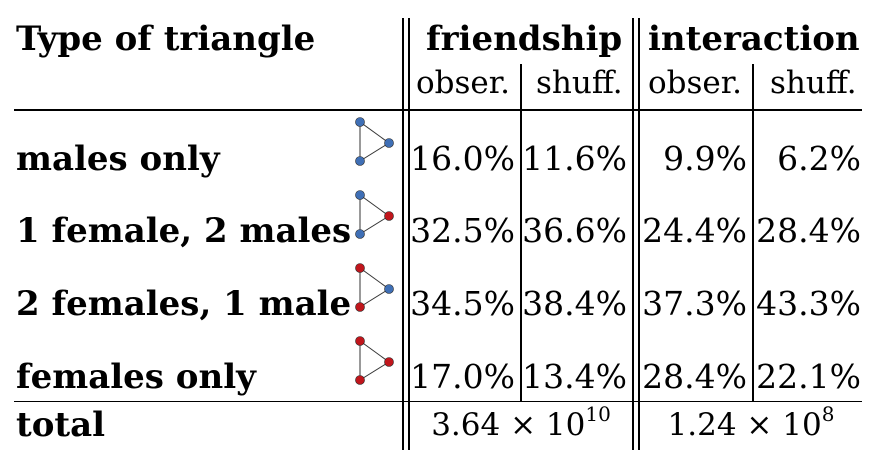  Describe the element at coordinates (705, 158) in the screenshot. I see `cell-males-interaction-obser: 9.9%` at that location.